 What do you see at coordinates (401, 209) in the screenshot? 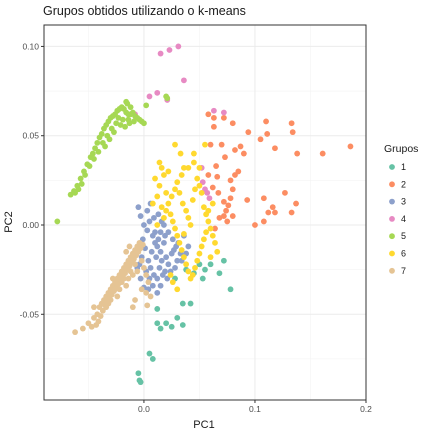
I see `legend: Grupos 1 2 3 4 5 6 7` at bounding box center [401, 209].